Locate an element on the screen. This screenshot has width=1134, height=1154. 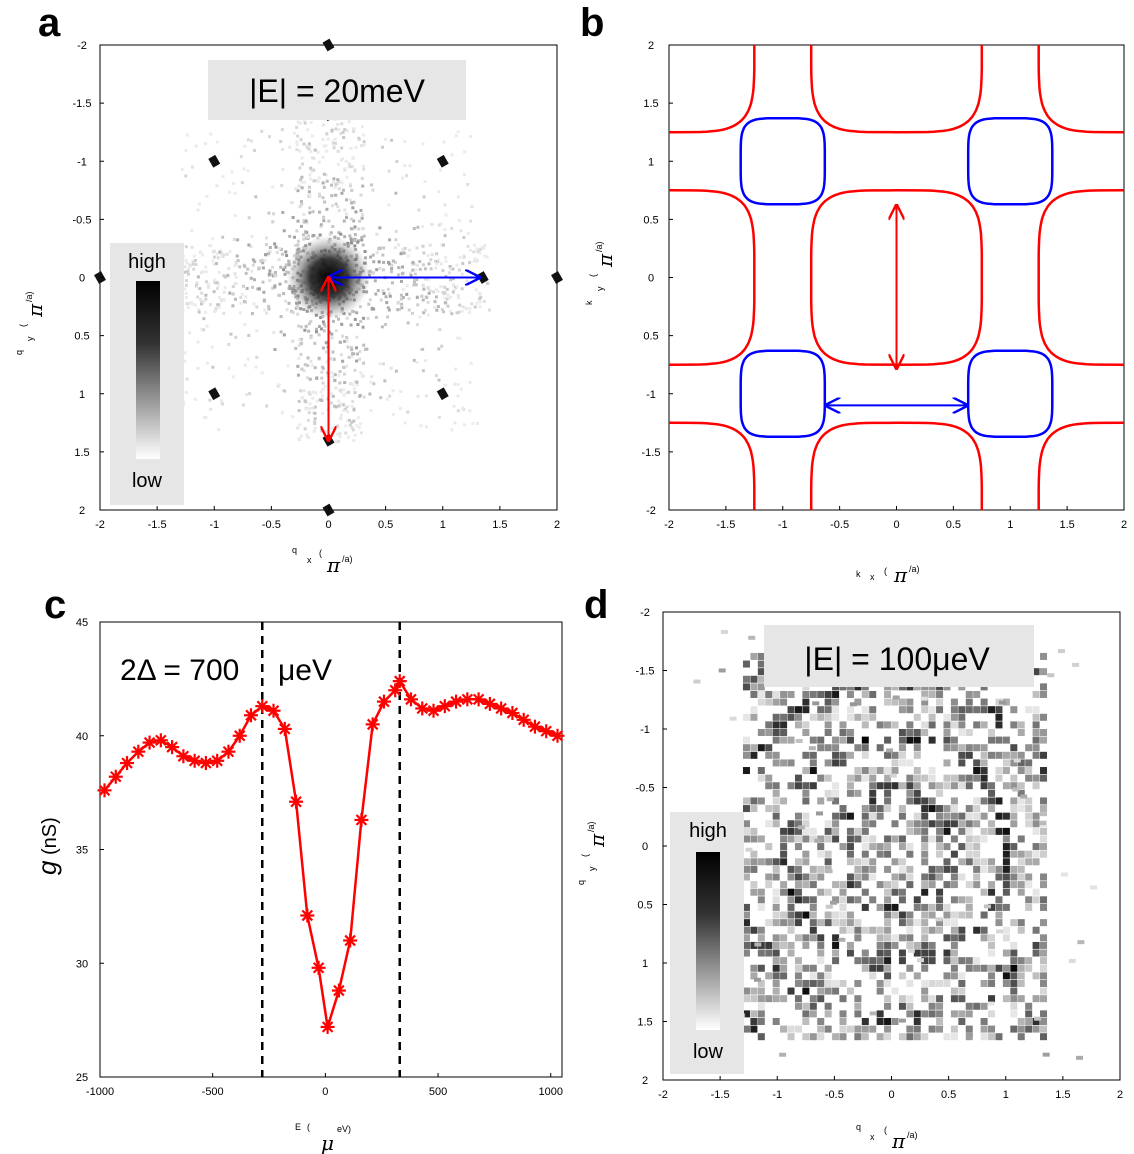
x-tick-label: 2 is located at coordinates (1120, 1095).